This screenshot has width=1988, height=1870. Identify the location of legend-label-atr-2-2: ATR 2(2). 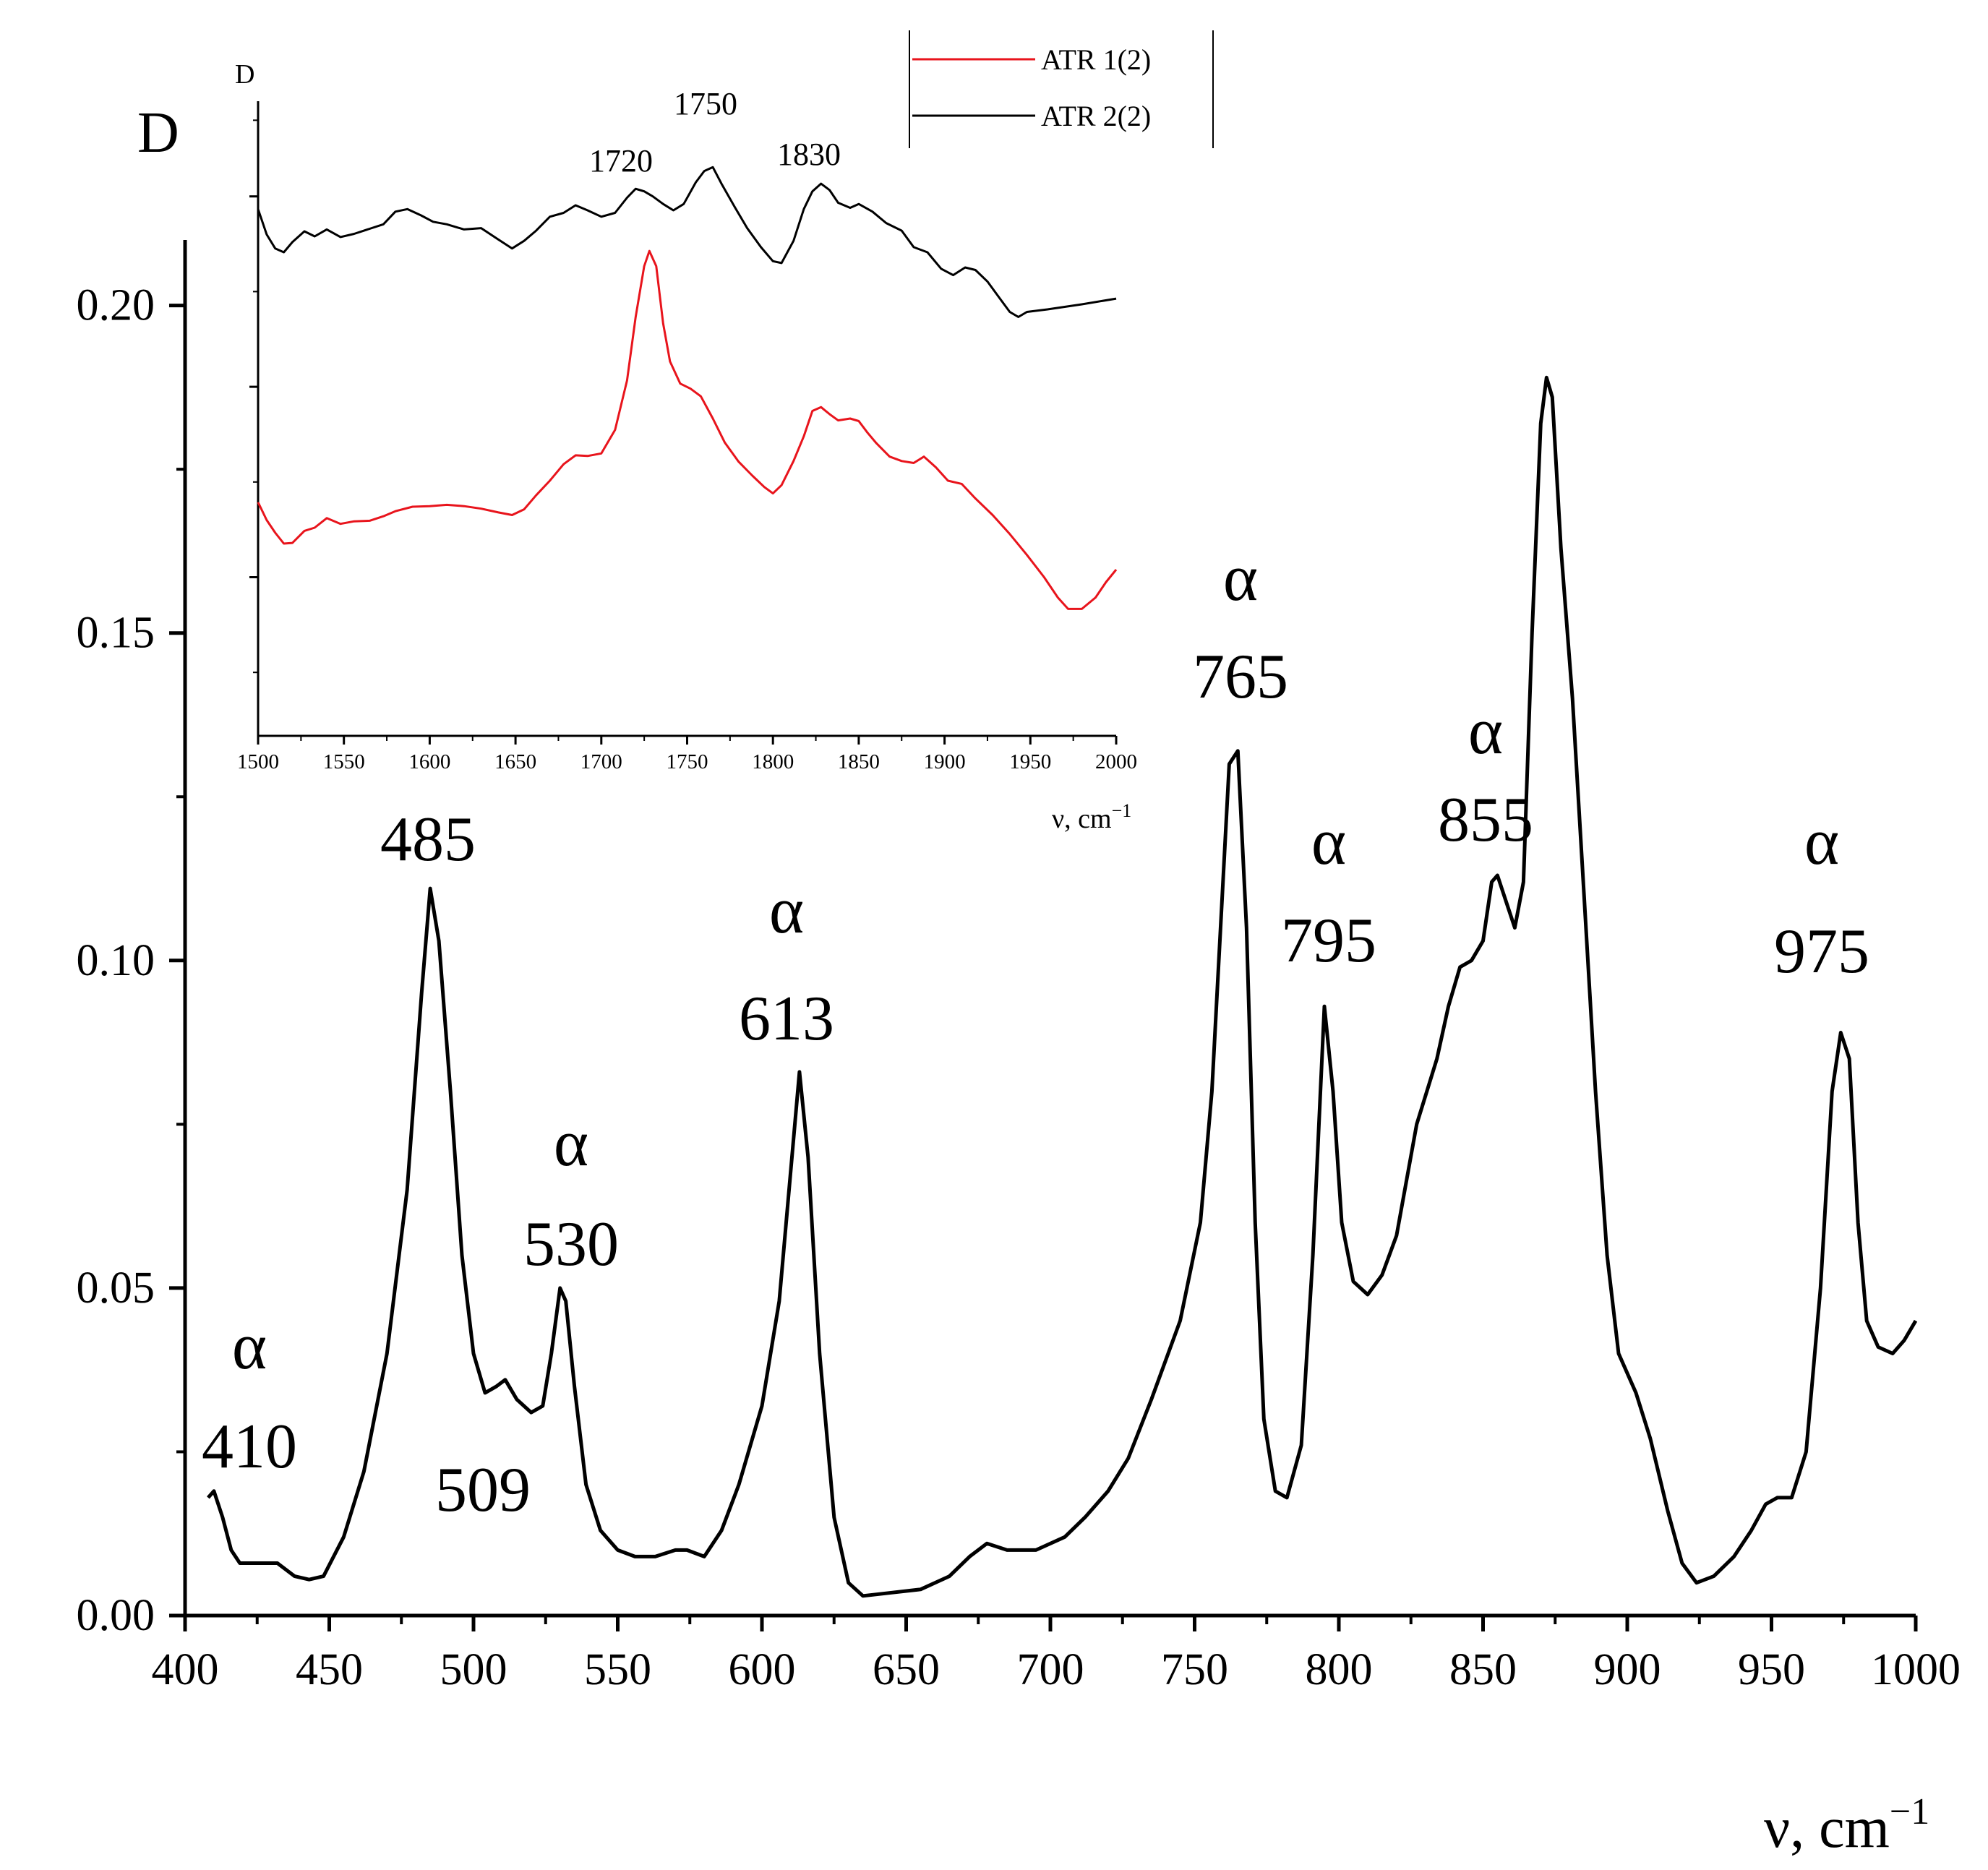
(1096, 116).